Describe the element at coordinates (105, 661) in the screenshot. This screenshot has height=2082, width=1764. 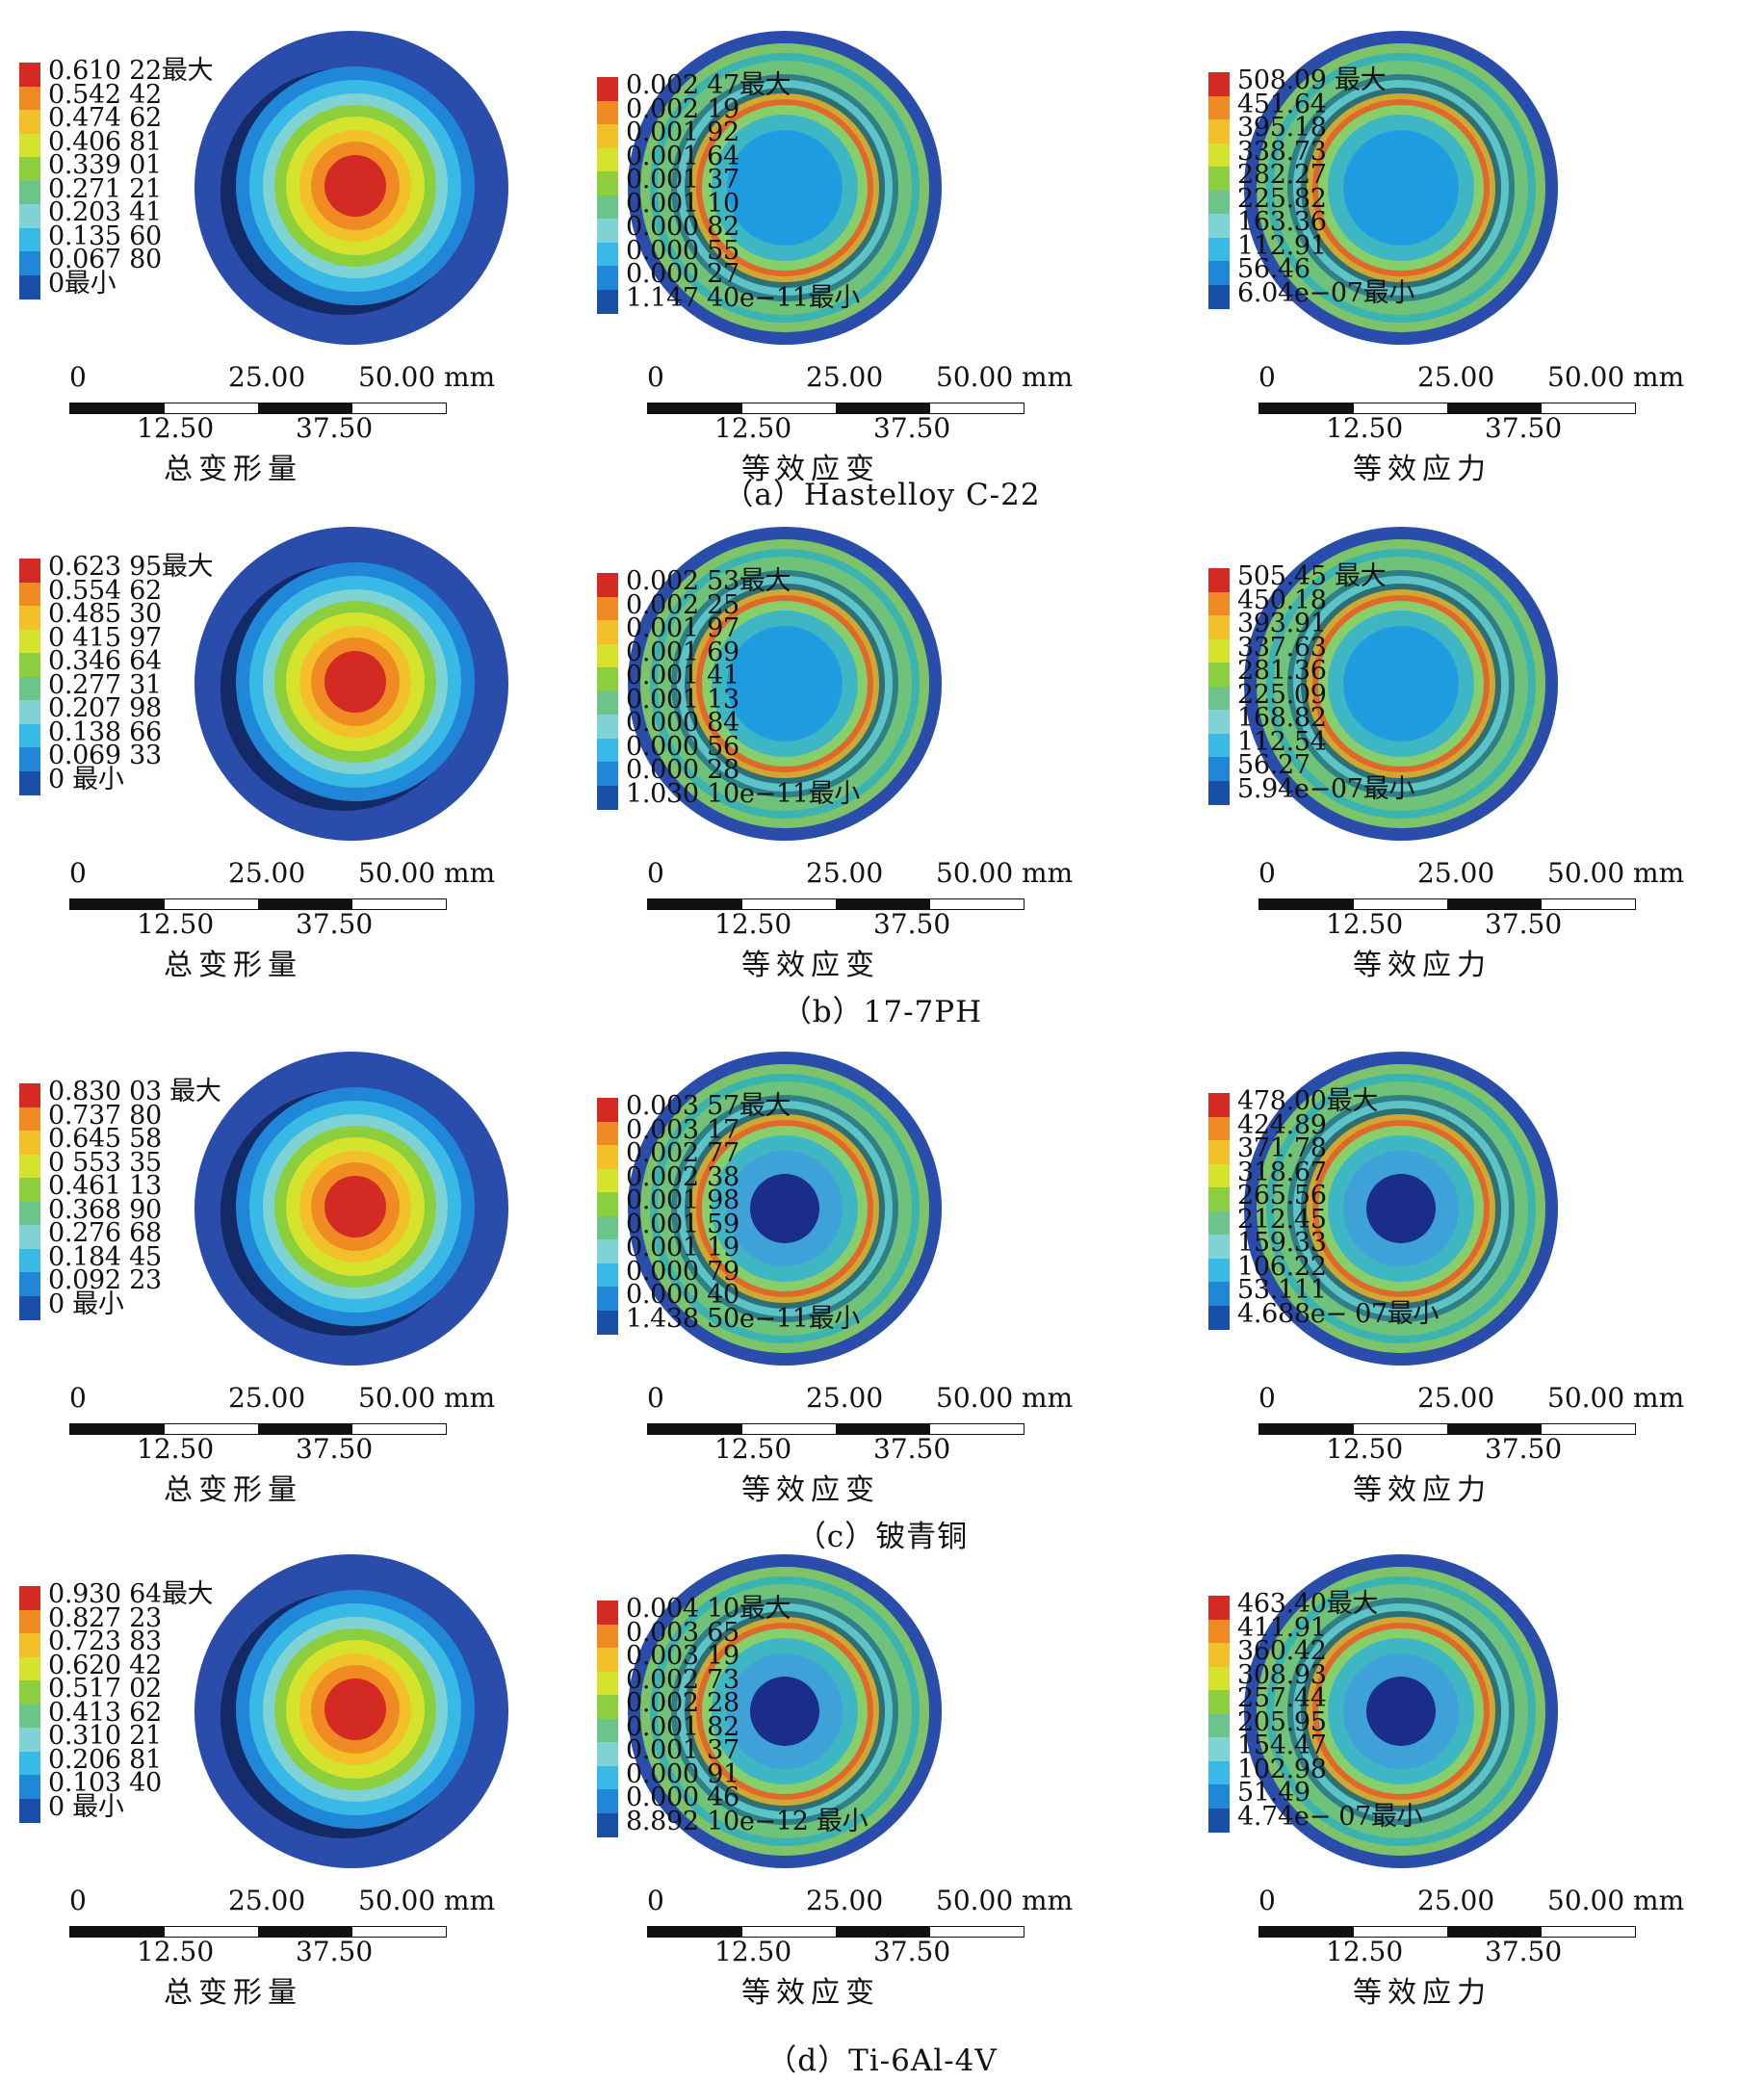
I see `legend-label: 0.346 64` at that location.